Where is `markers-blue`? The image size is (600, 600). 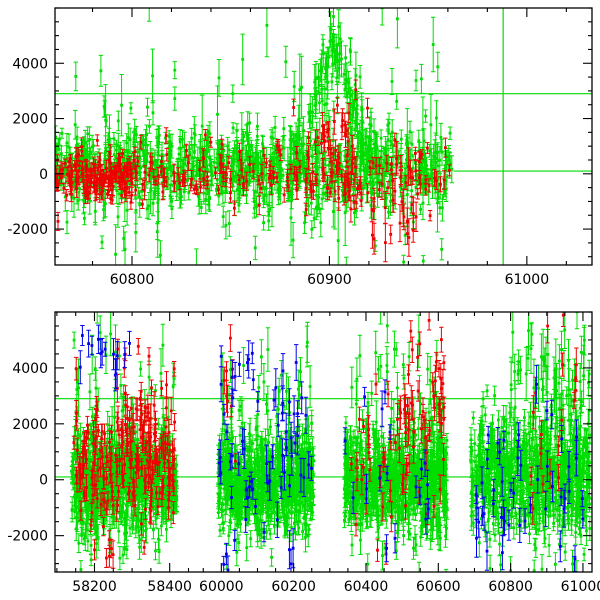
markers-blue is located at coordinates (104, 355).